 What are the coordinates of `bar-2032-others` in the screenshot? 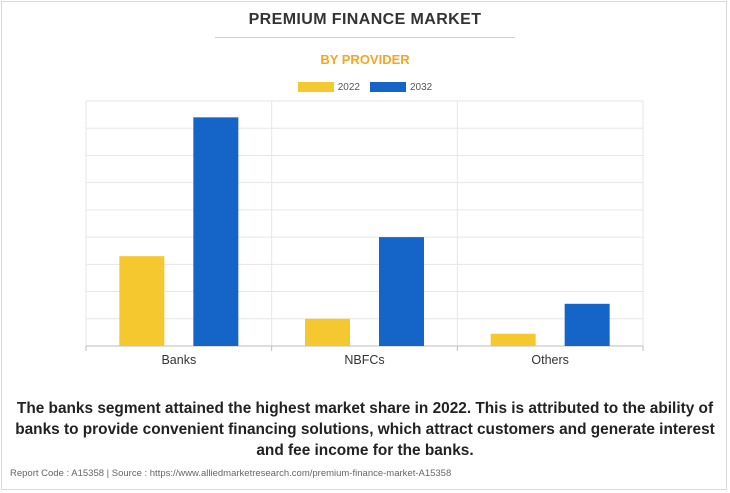 It's located at (587, 324).